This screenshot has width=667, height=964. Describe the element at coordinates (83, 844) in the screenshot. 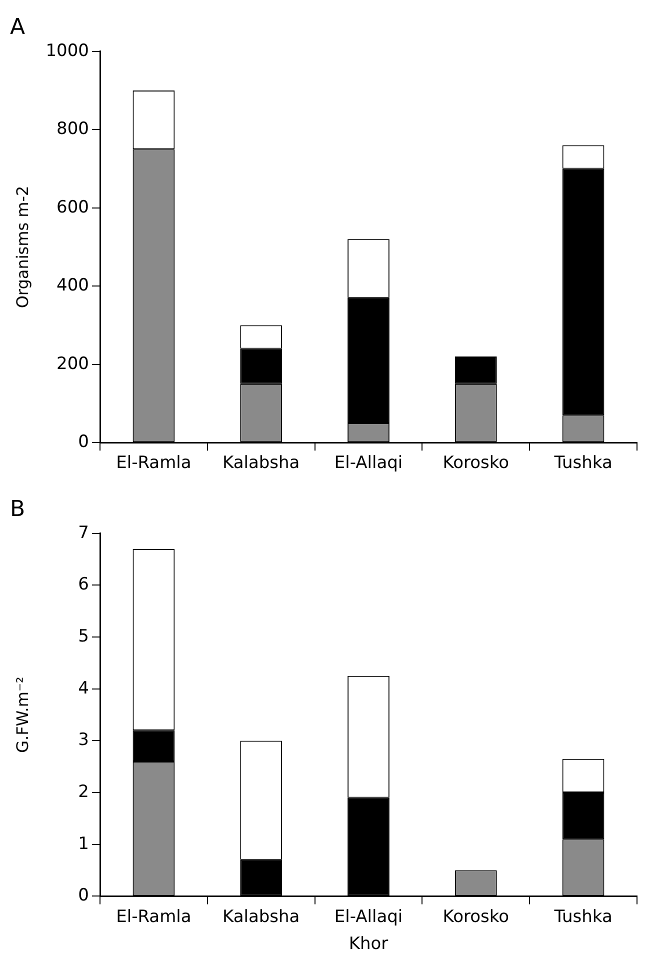

I see `y-tick-label: 1` at that location.